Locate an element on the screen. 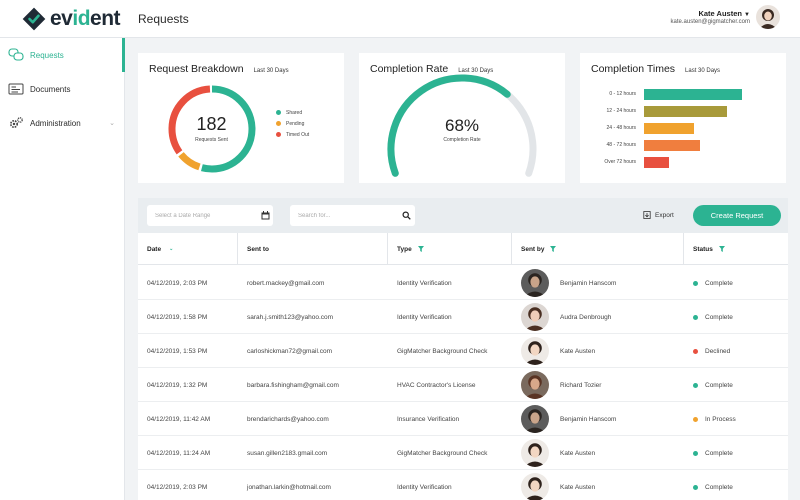 This screenshot has width=800, height=500. evident-logo: evident is located at coordinates (71, 19).